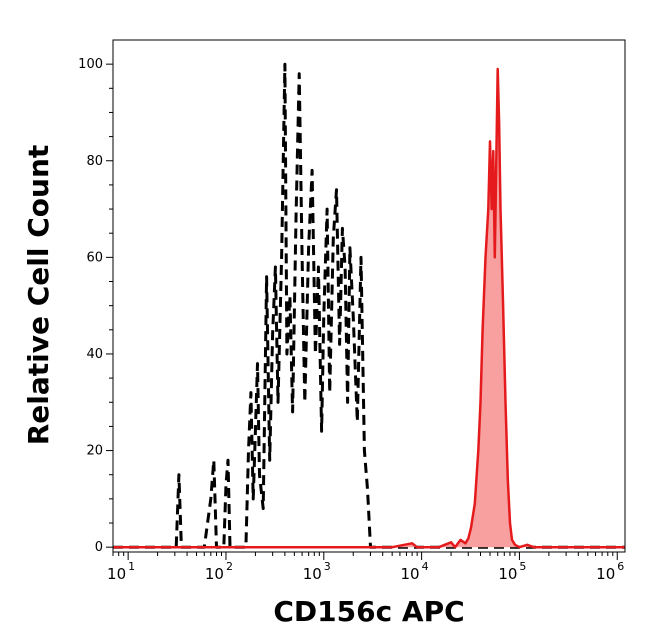 This screenshot has width=646, height=641. Describe the element at coordinates (94, 257) in the screenshot. I see `y-tick-label: 60` at that location.